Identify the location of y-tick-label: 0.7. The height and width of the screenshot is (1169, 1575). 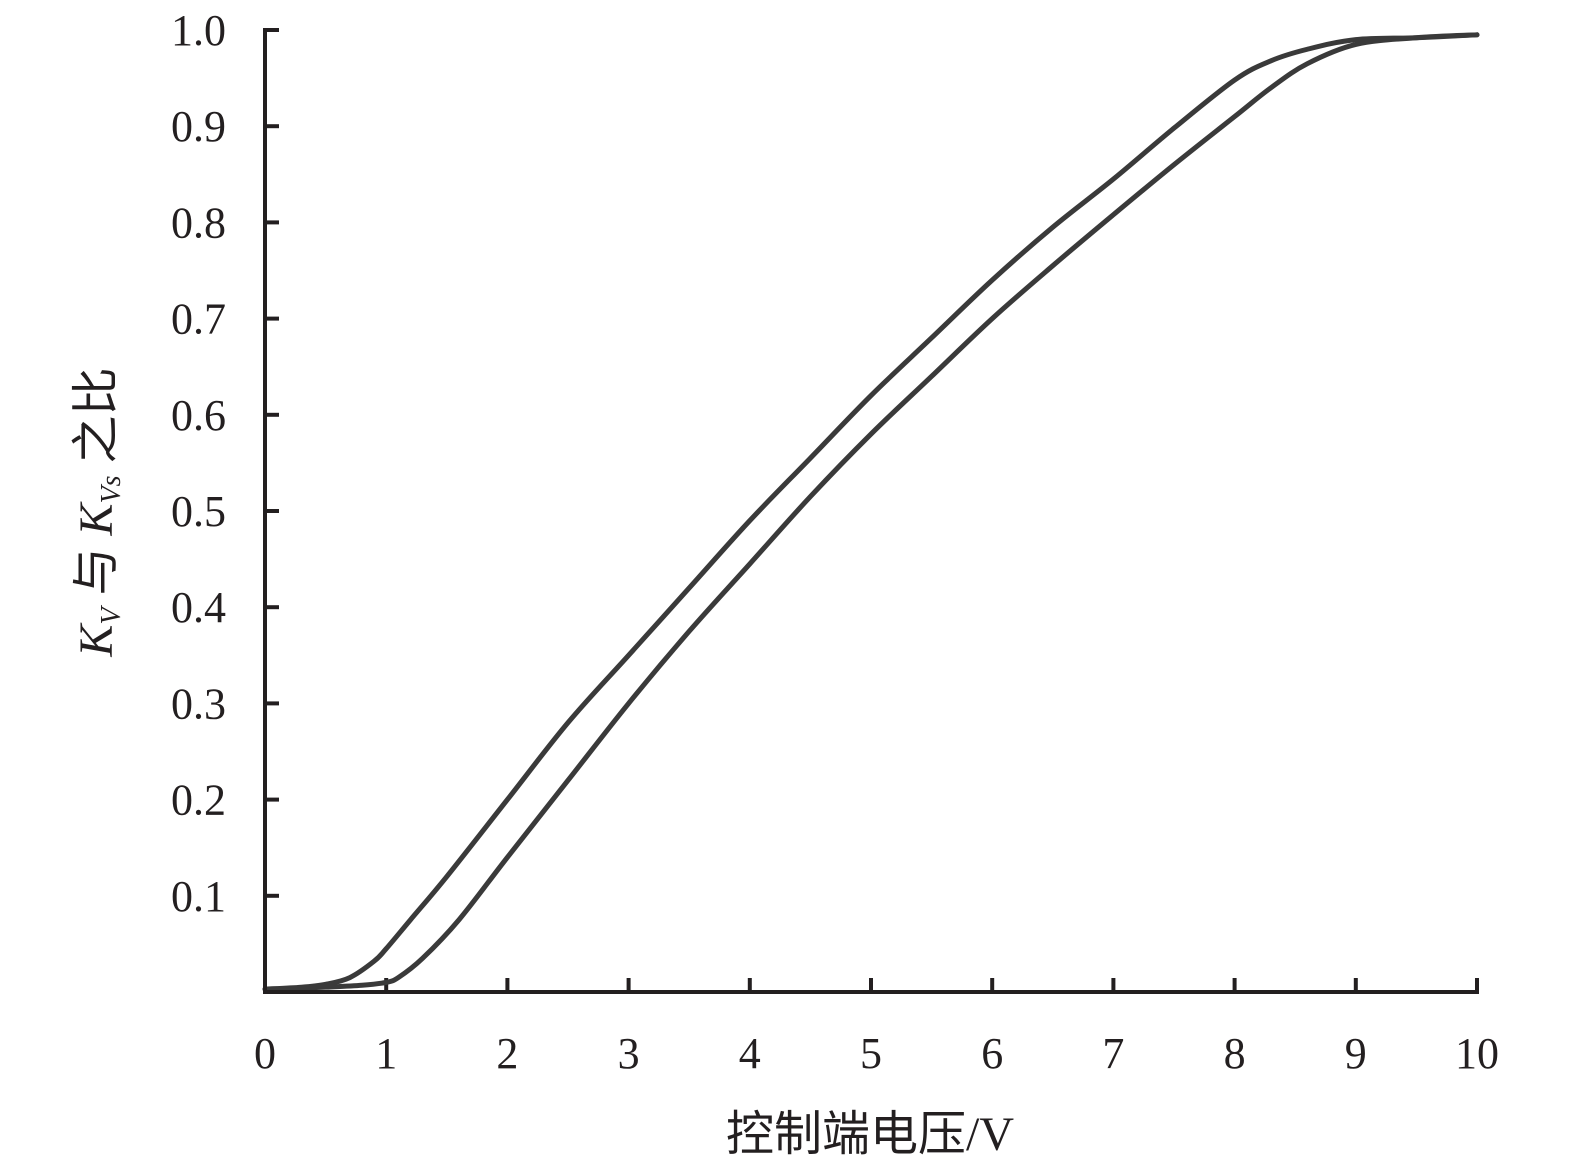
(198, 319).